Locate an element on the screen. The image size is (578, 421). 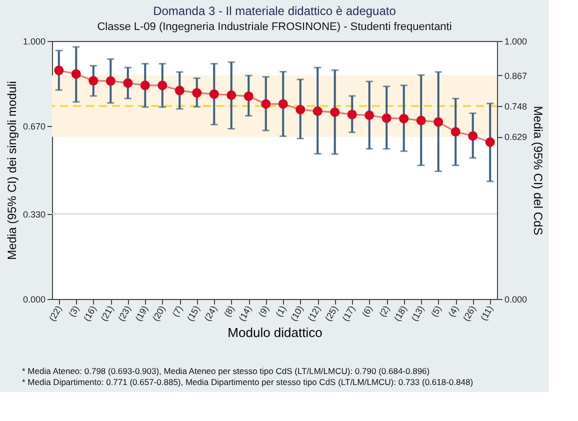
x-tick-label: (19) is located at coordinates (141, 313).